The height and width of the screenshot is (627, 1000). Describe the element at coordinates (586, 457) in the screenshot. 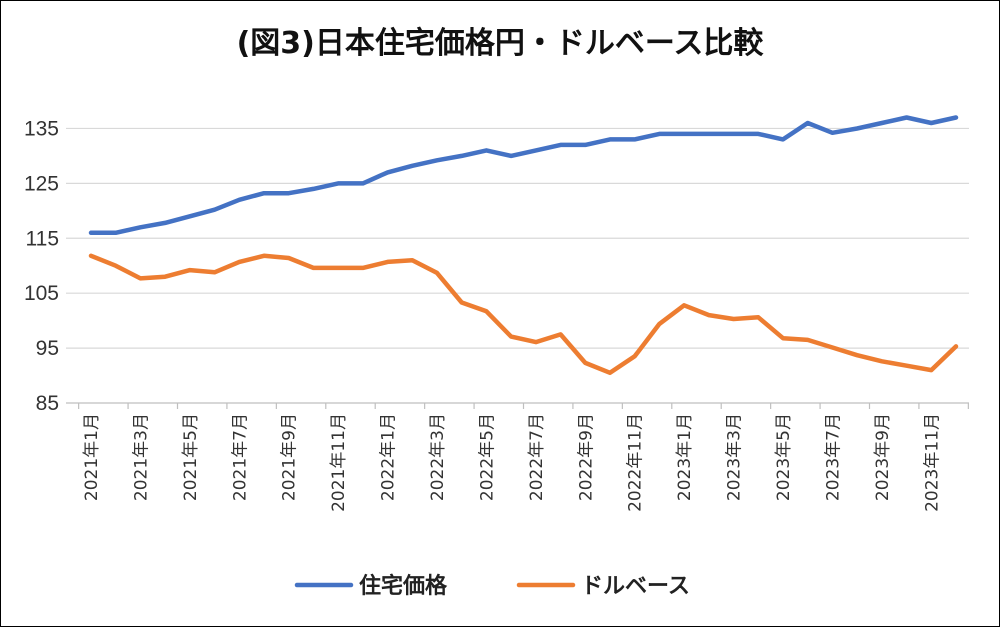

I see `x-tick-label: 2022年9月` at that location.